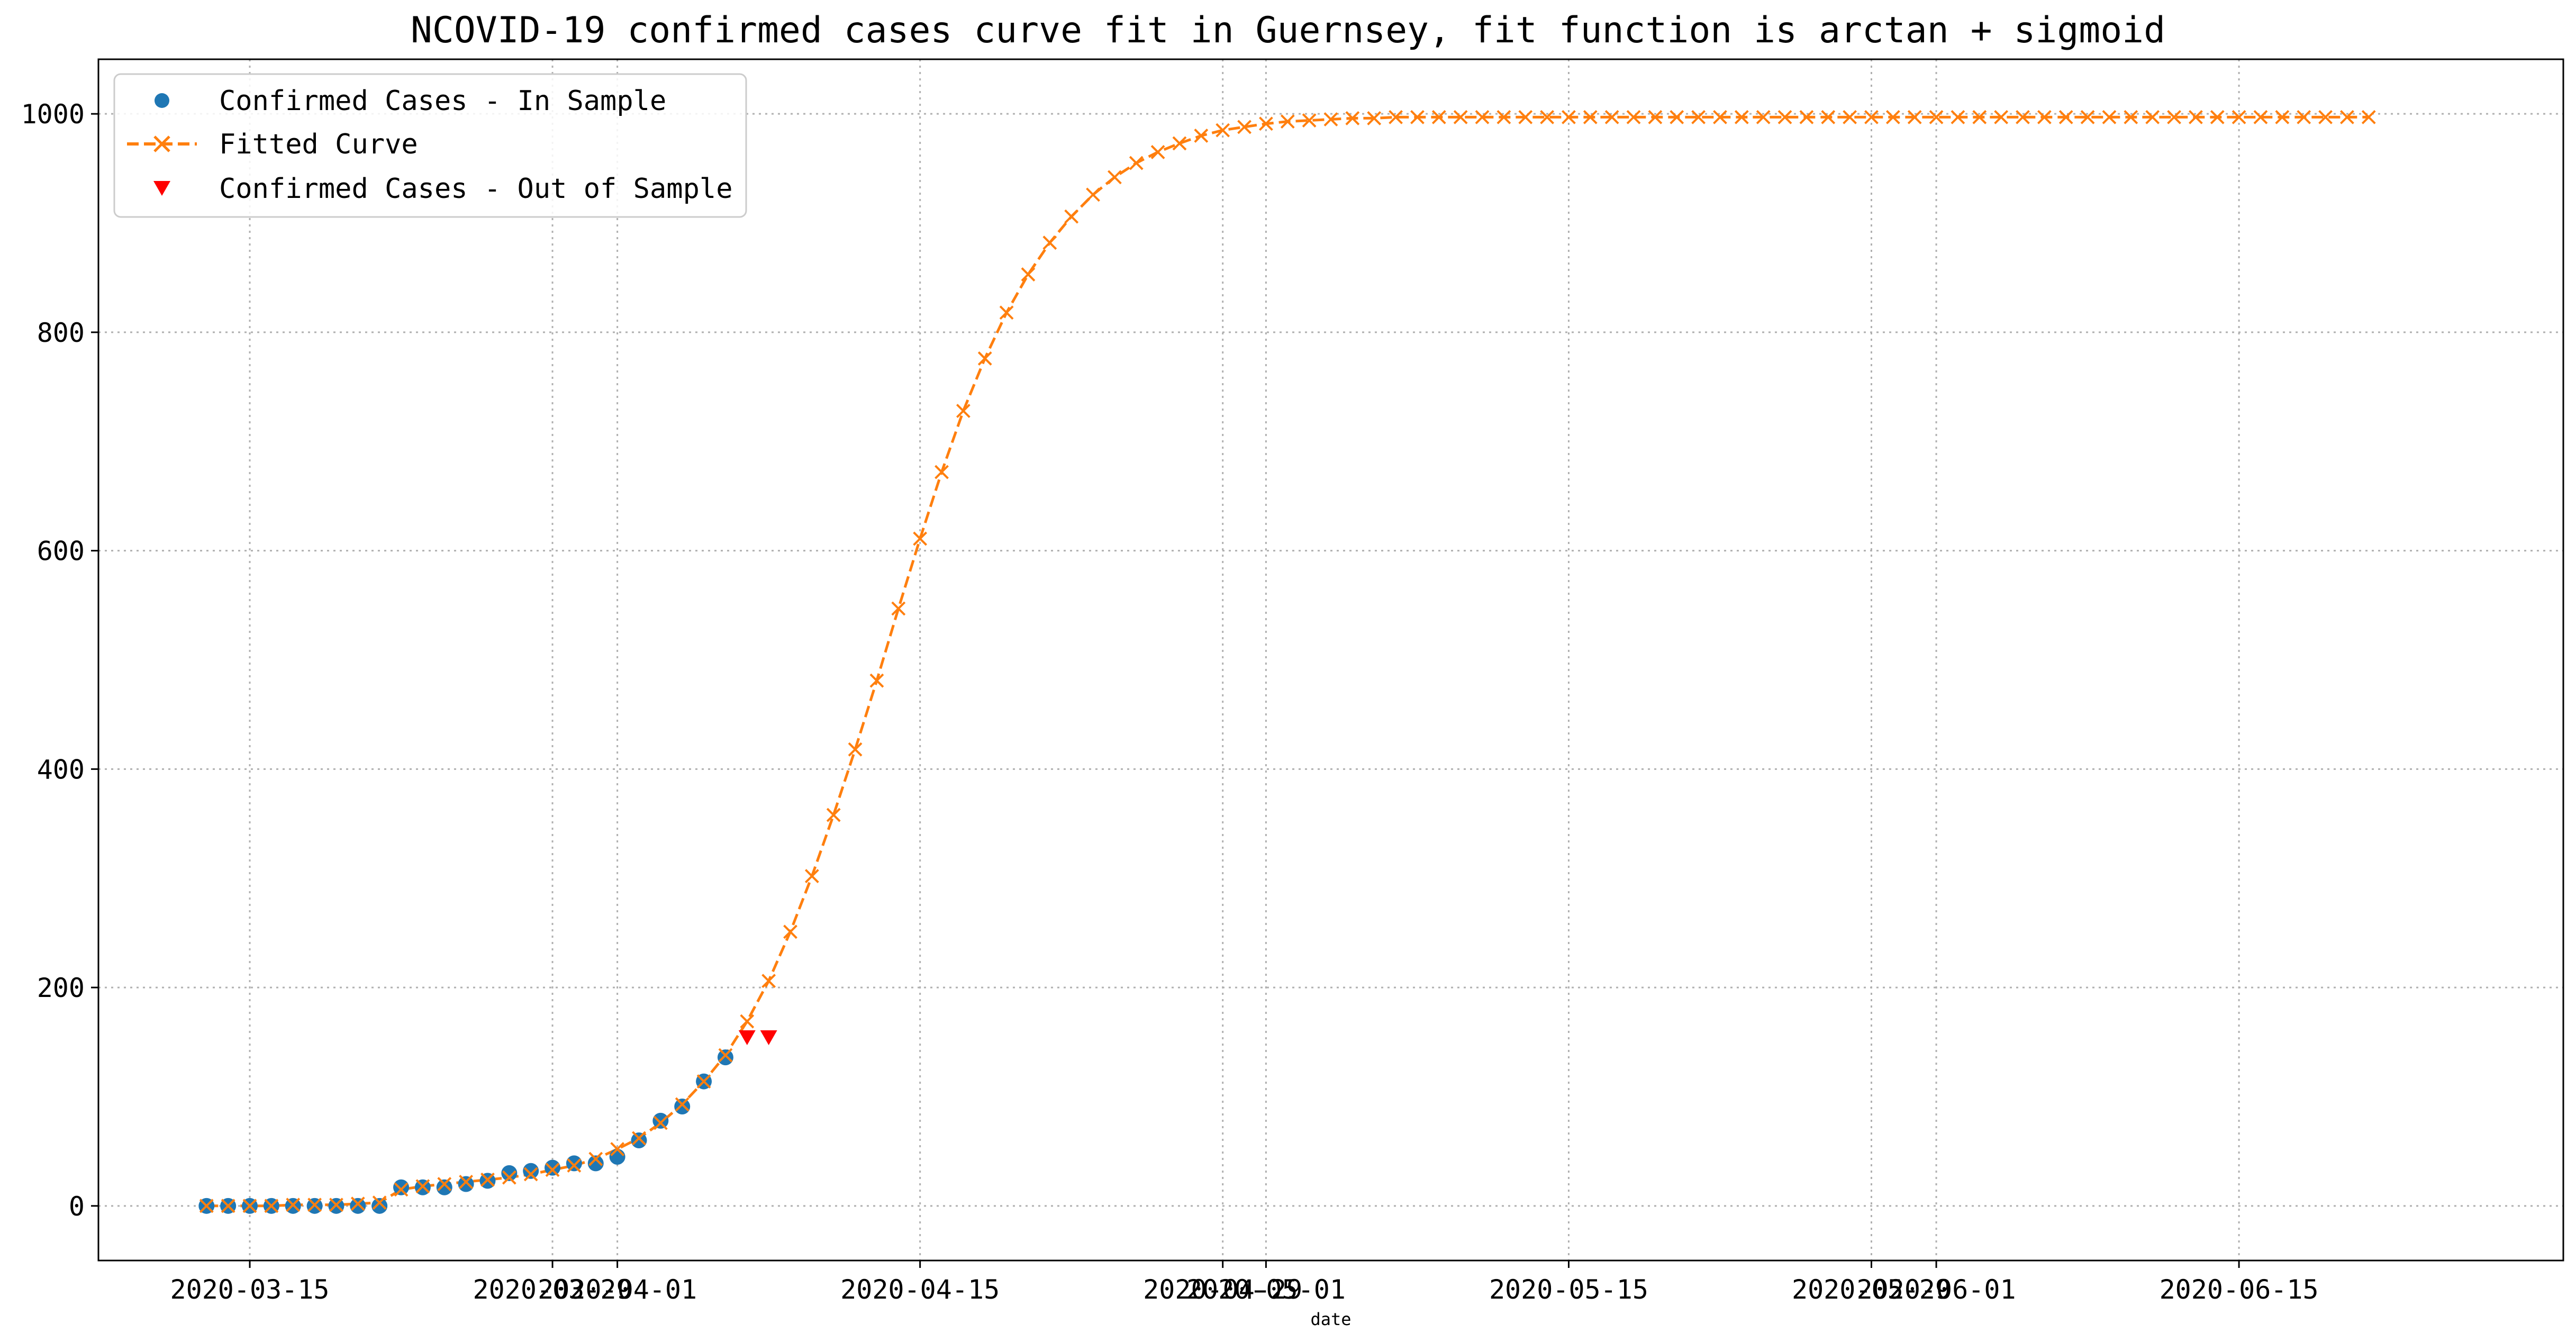  I want to click on y-tick-label: 0, so click(77, 1206).